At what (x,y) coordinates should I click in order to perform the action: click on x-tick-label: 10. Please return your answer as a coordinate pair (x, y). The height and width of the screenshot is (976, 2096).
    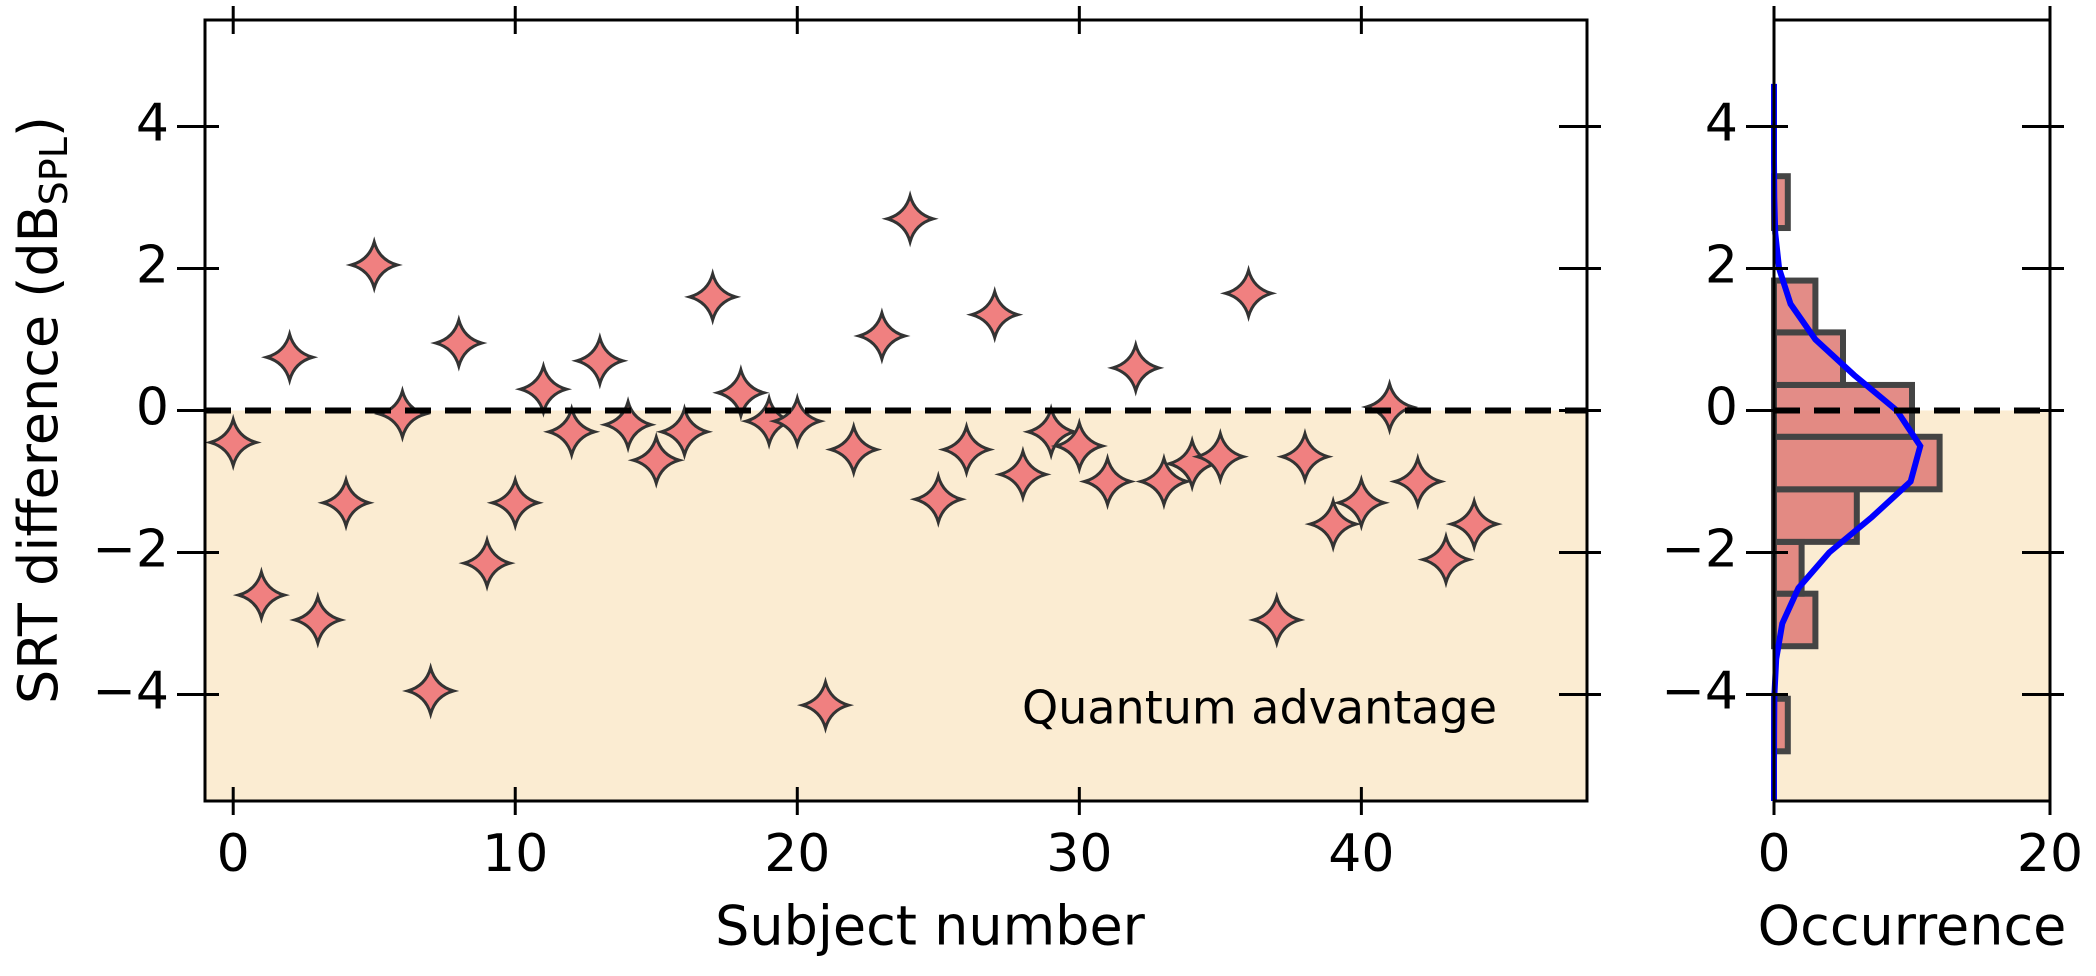
    Looking at the image, I should click on (515, 854).